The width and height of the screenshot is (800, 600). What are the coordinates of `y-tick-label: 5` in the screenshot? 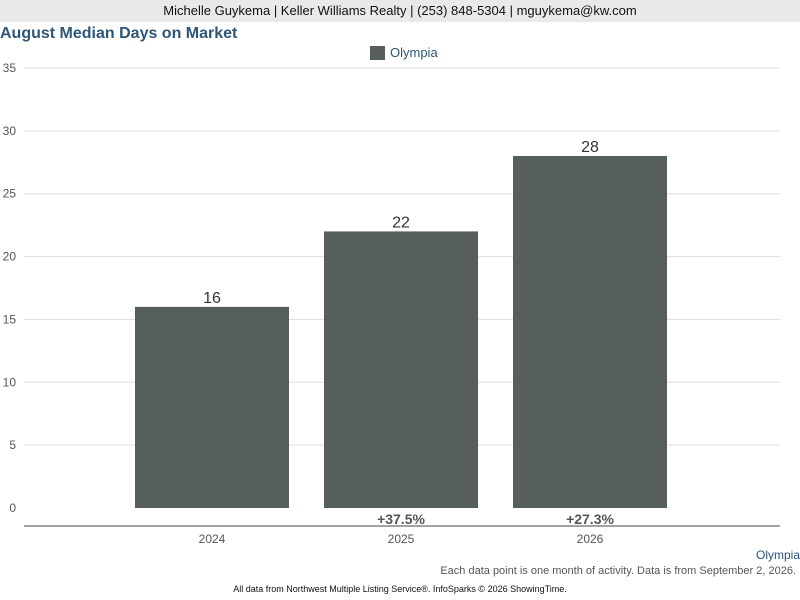 It's located at (12, 445).